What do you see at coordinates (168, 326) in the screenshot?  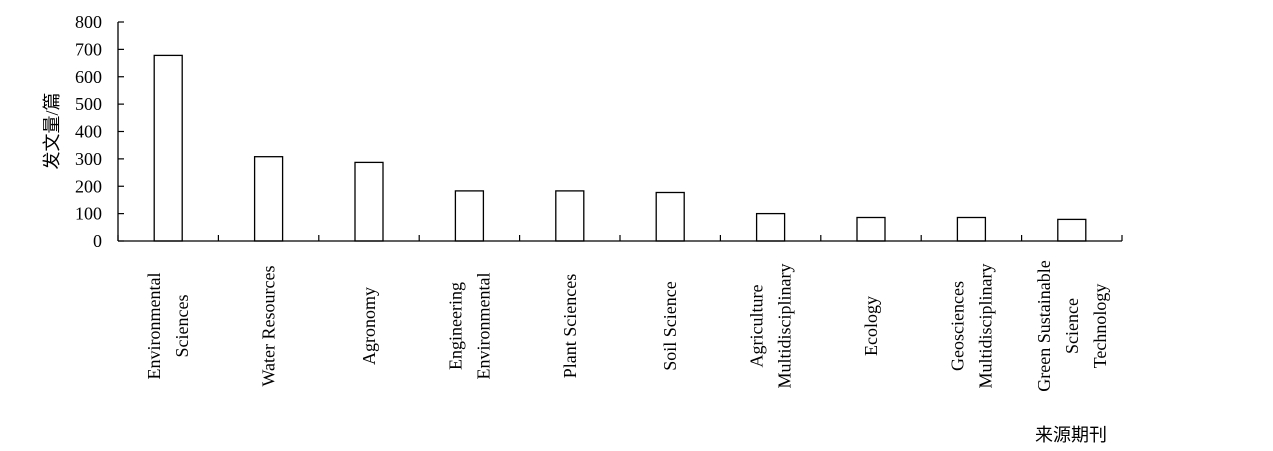 I see `x-category-label-0: Environmental Sciences` at bounding box center [168, 326].